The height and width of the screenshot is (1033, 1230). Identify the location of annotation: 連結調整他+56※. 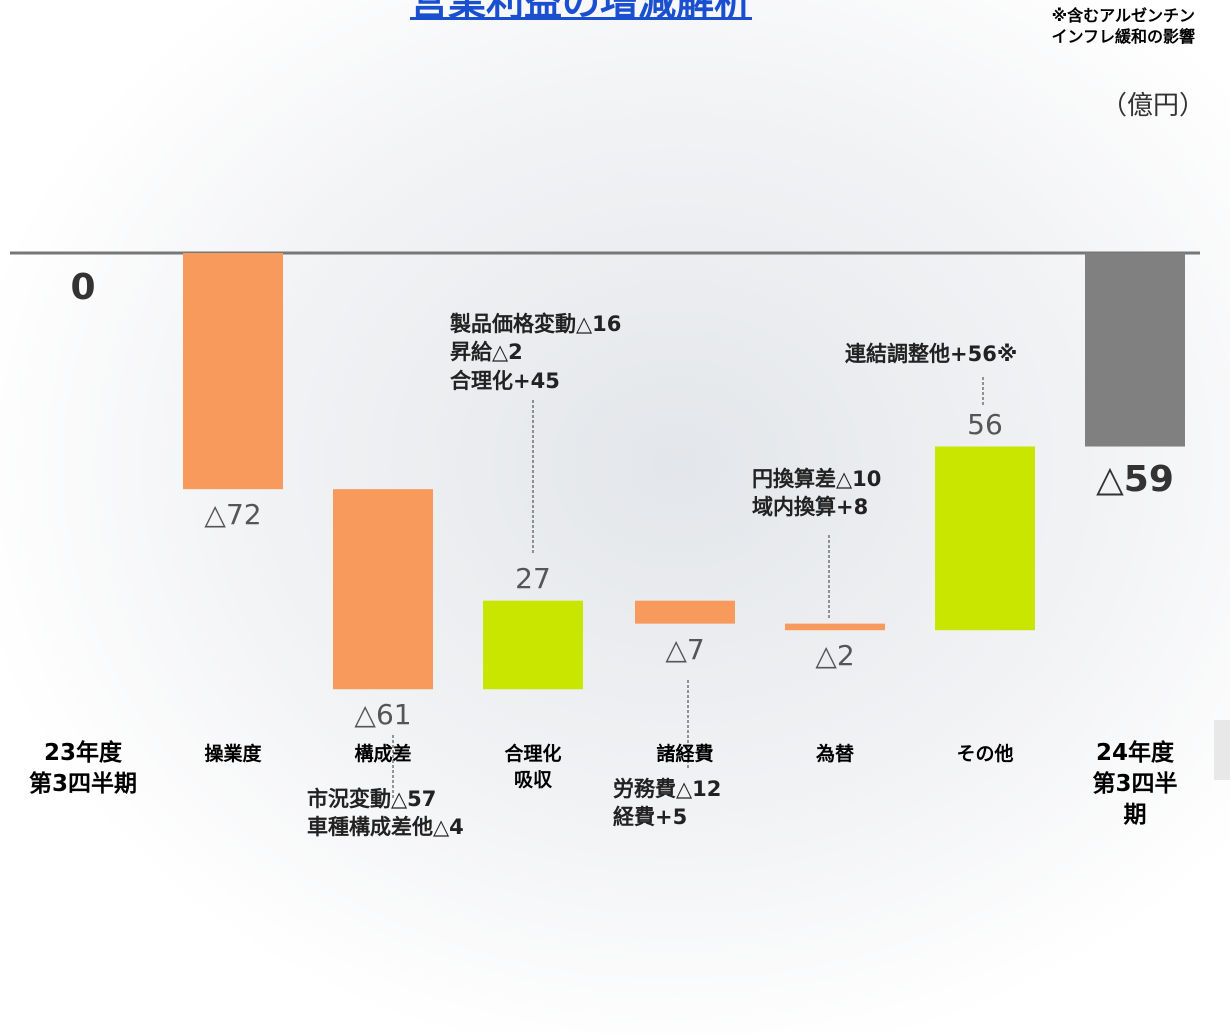
(931, 354).